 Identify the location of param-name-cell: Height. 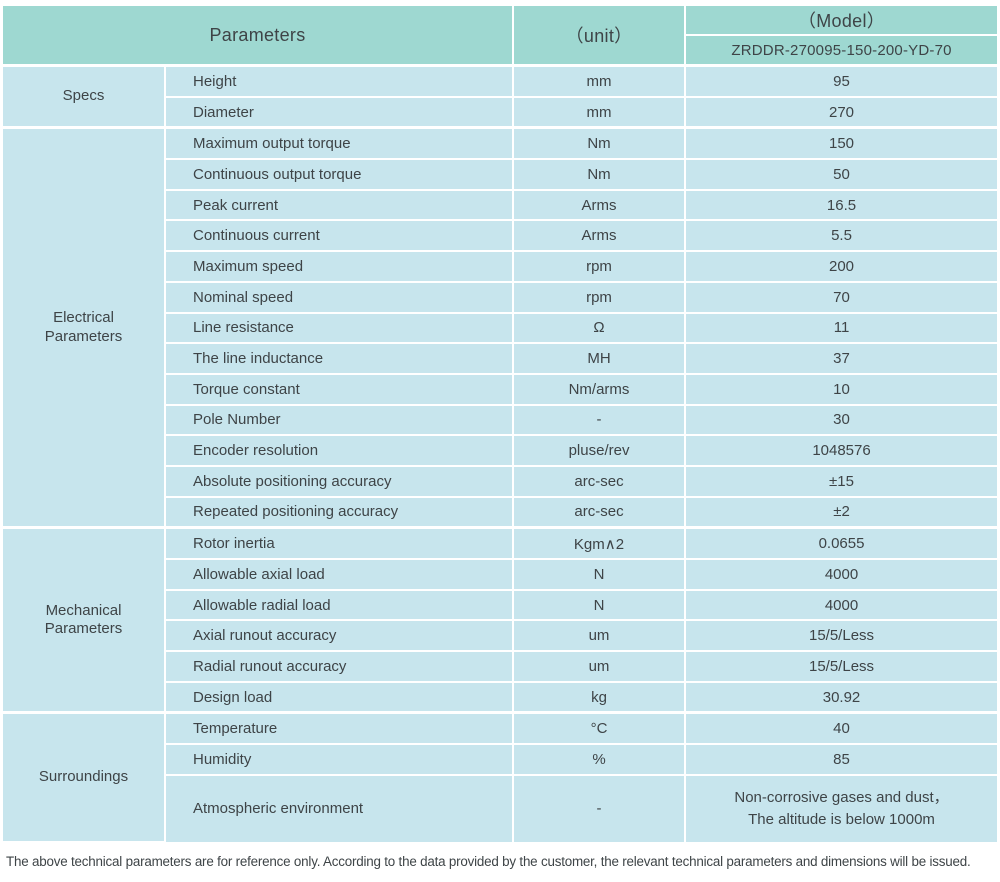
(339, 80).